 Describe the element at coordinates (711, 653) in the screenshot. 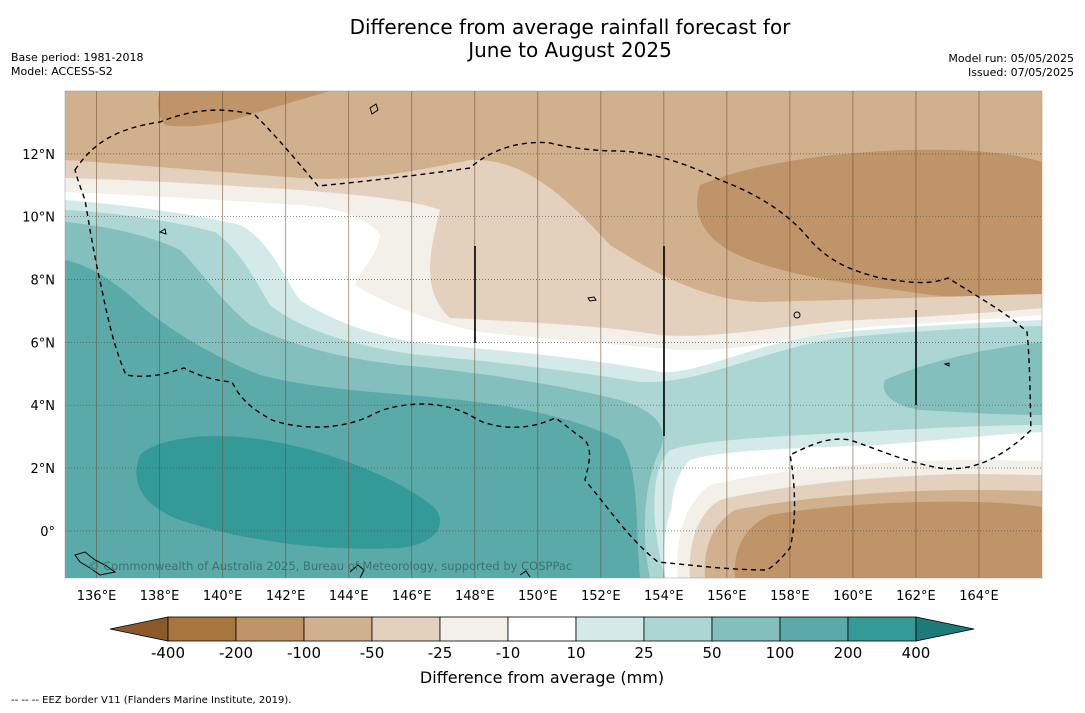

I see `colorbar-tick-label: 50` at that location.